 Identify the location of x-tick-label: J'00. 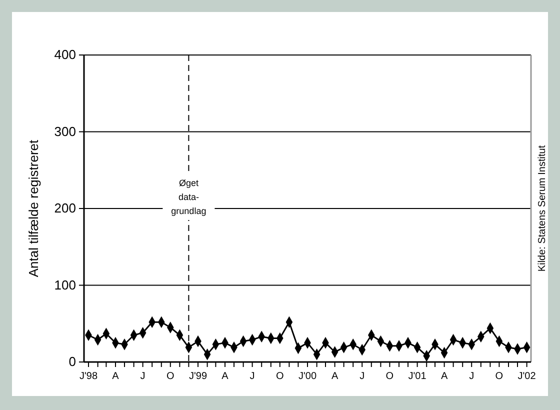
(307, 376).